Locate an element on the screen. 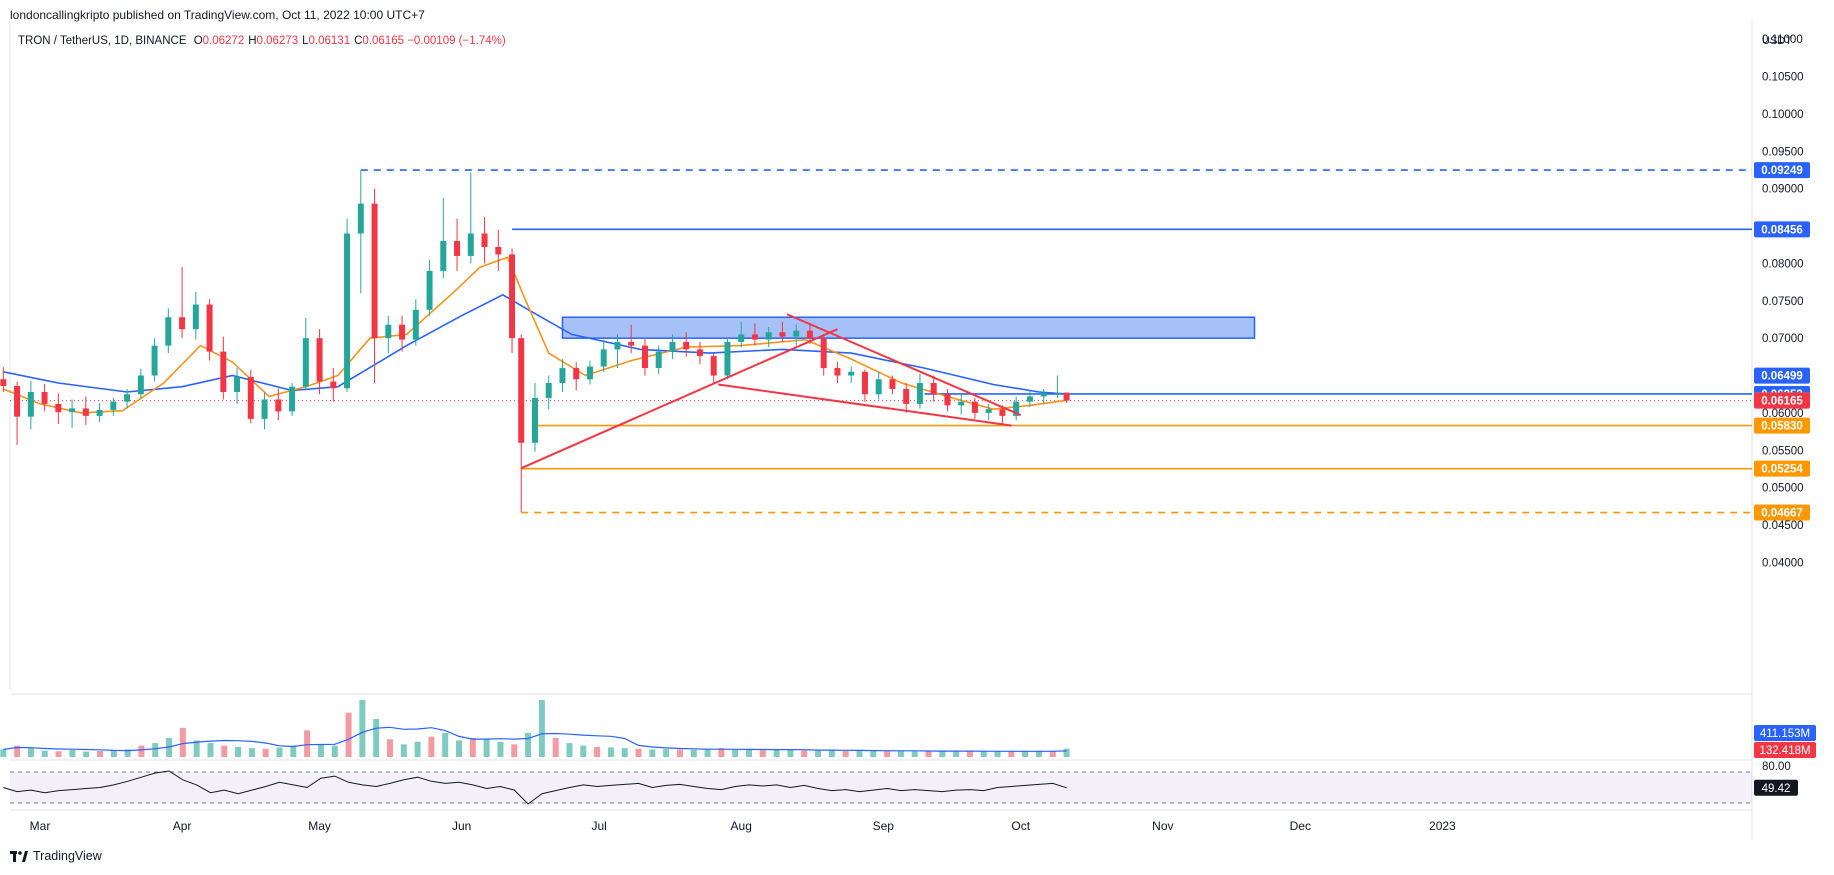 The height and width of the screenshot is (875, 1834). y-tick-label: 0.04500 is located at coordinates (1783, 526).